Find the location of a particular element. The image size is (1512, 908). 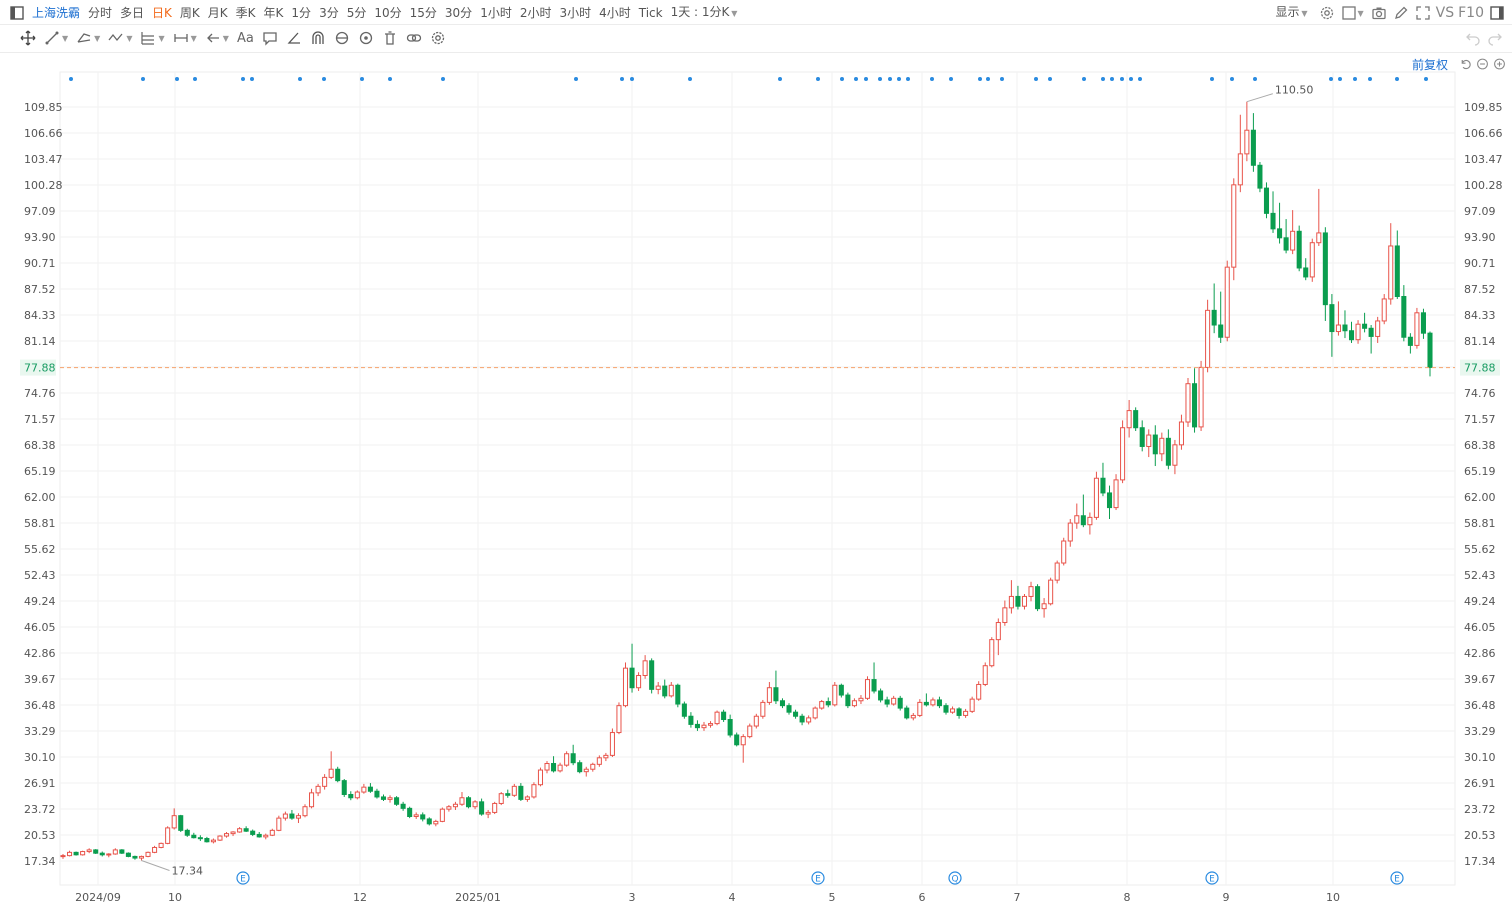

angle-icon is located at coordinates (294, 38).